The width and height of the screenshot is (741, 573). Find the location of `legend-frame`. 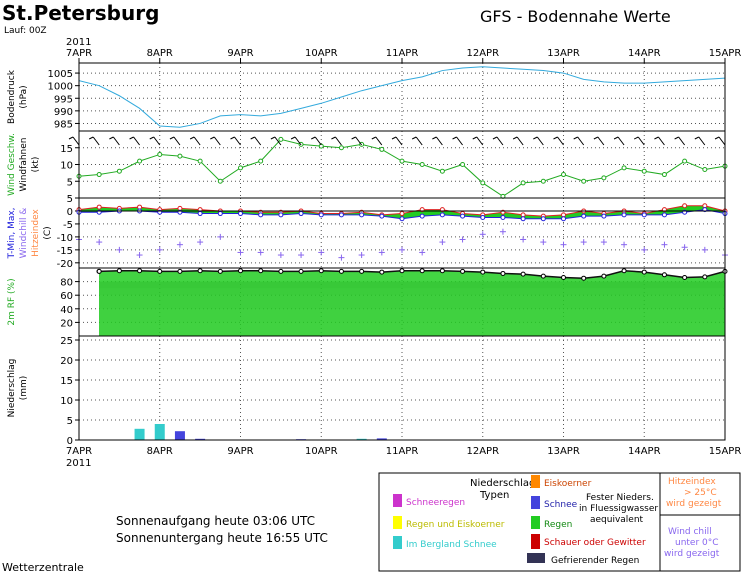

legend-frame is located at coordinates (559, 522).